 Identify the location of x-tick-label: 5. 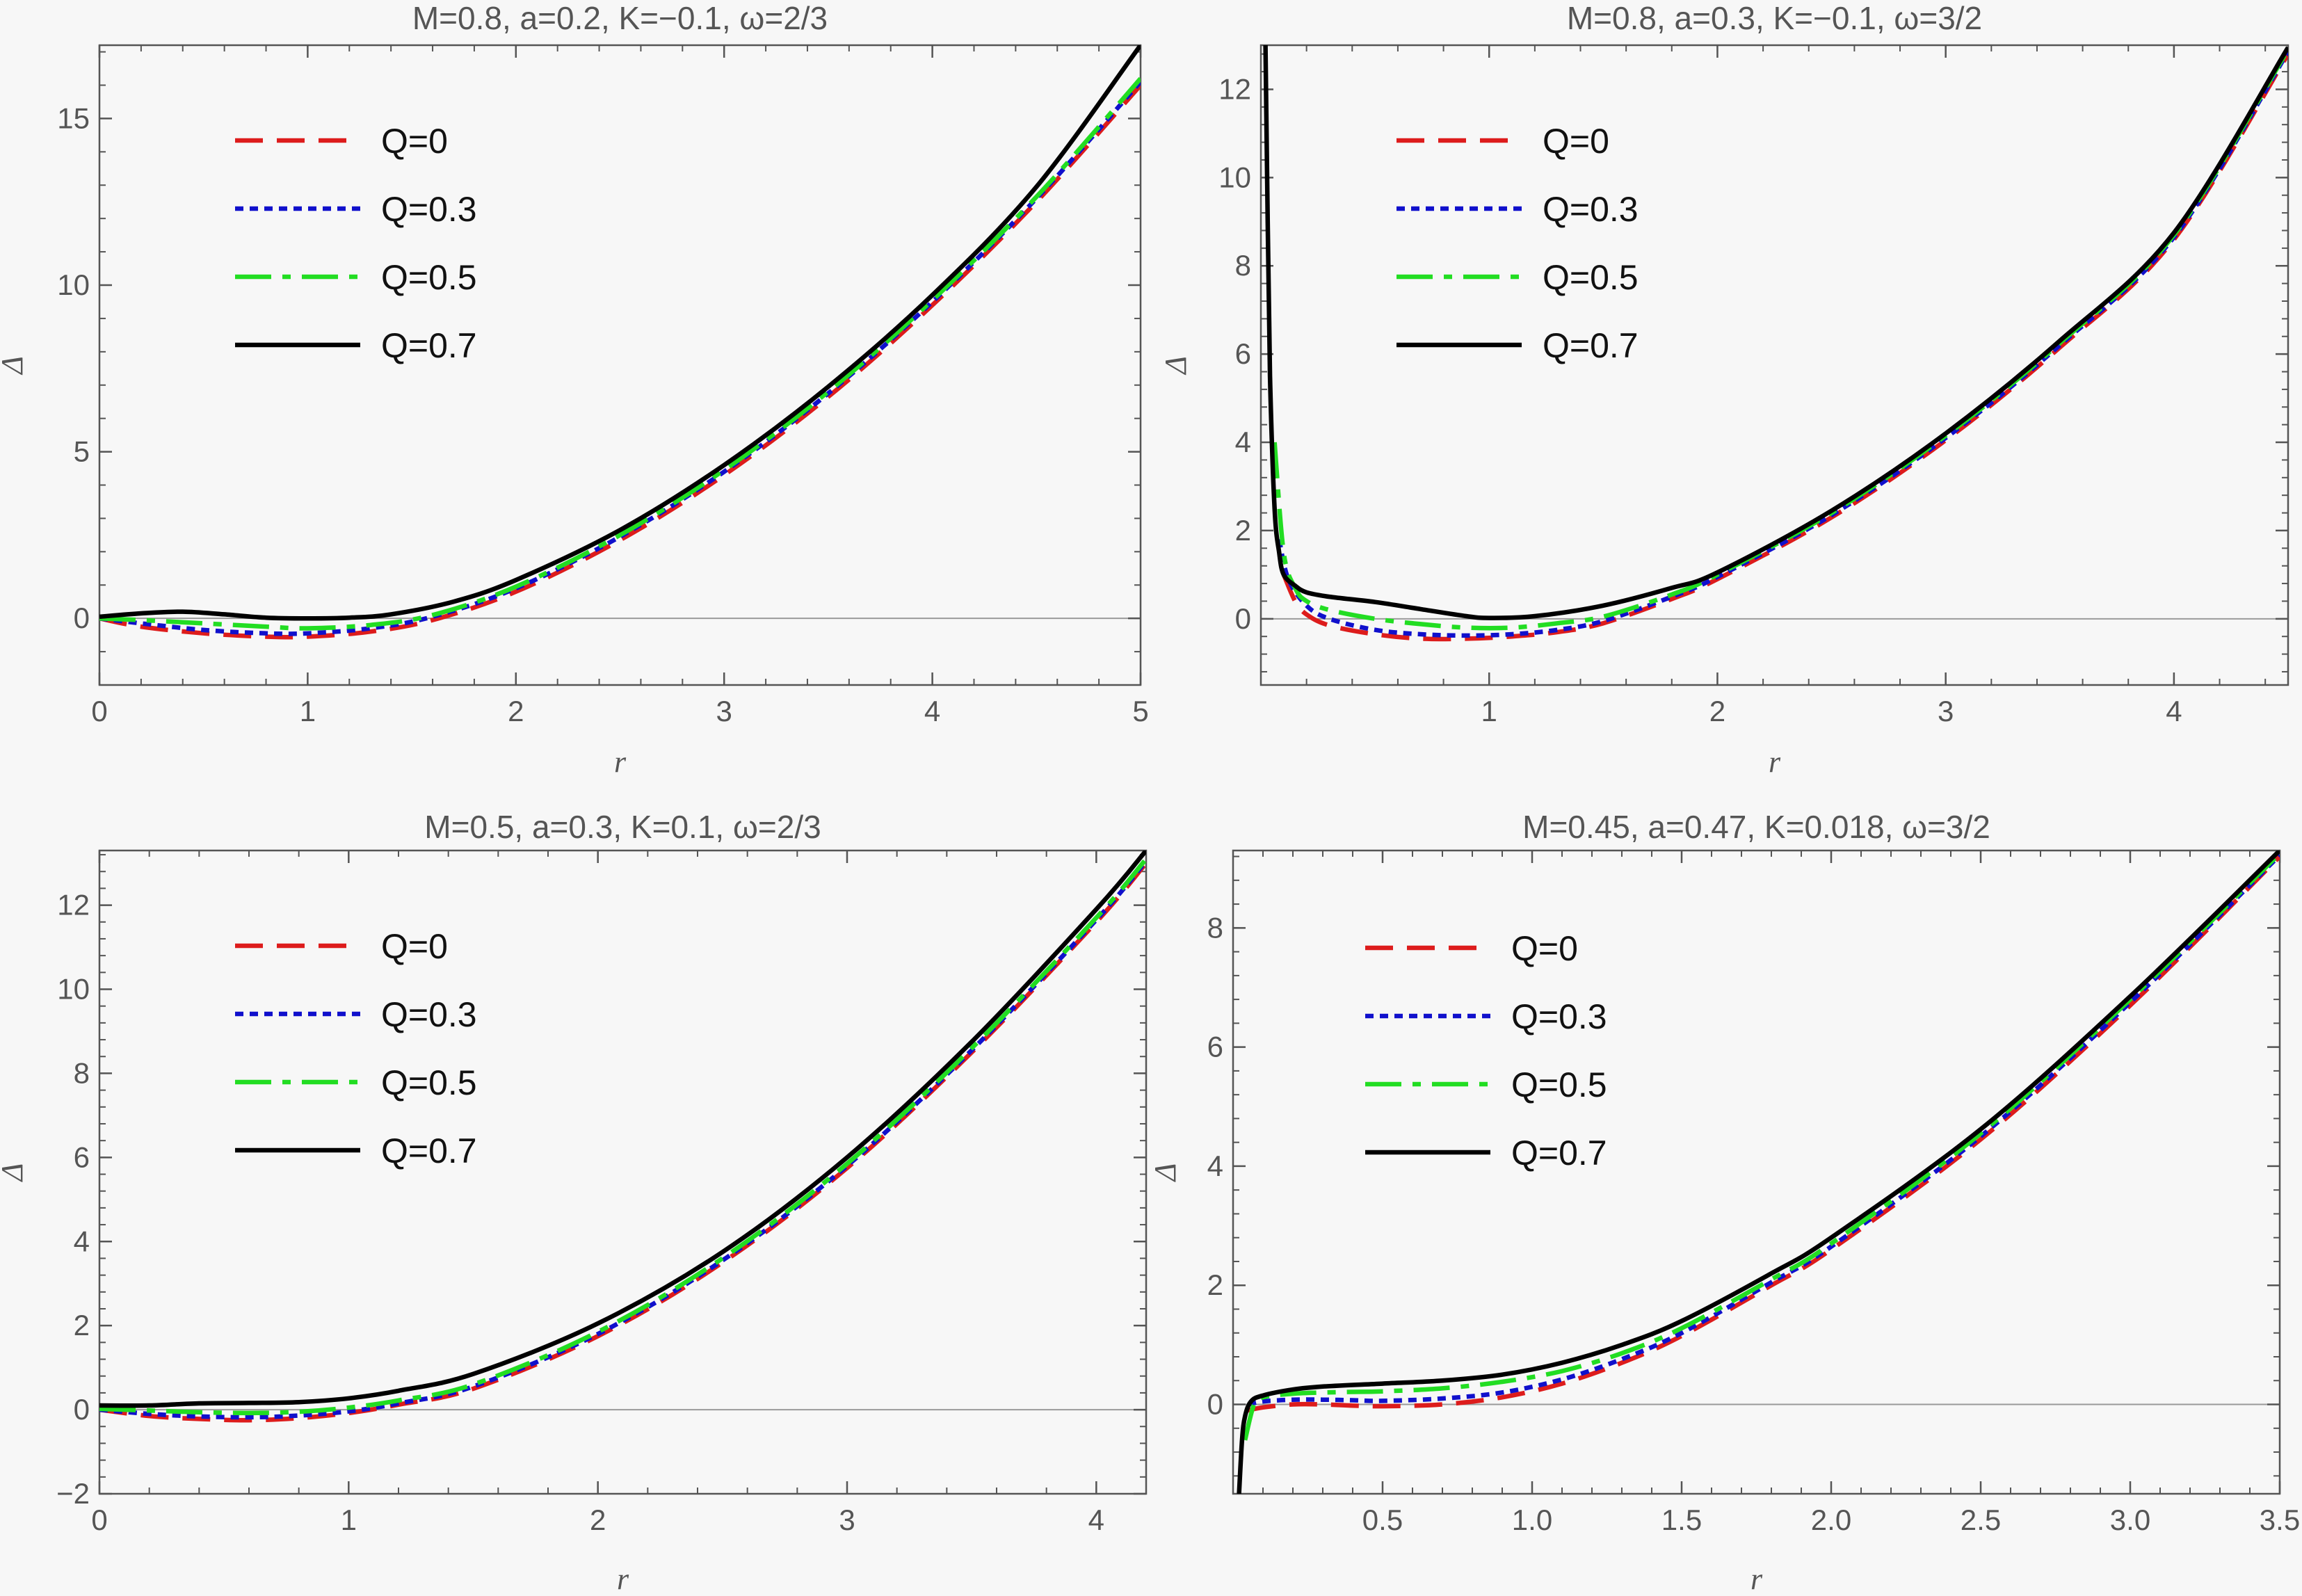
(1140, 711).